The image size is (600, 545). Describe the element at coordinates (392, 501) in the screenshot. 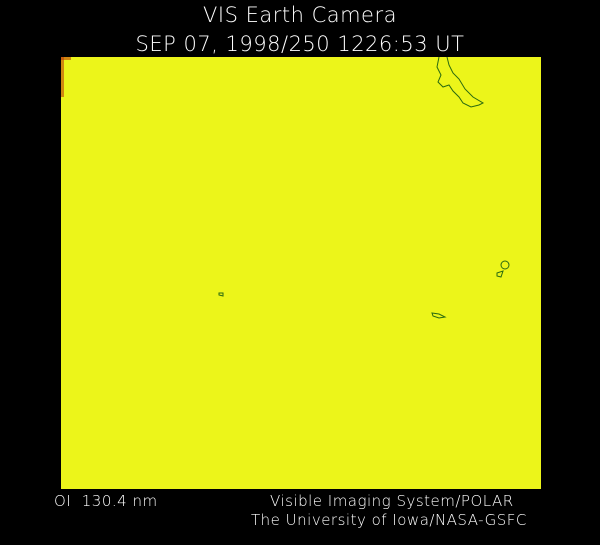

I see `credit-line-1: Visible Imaging System/POLAR` at that location.